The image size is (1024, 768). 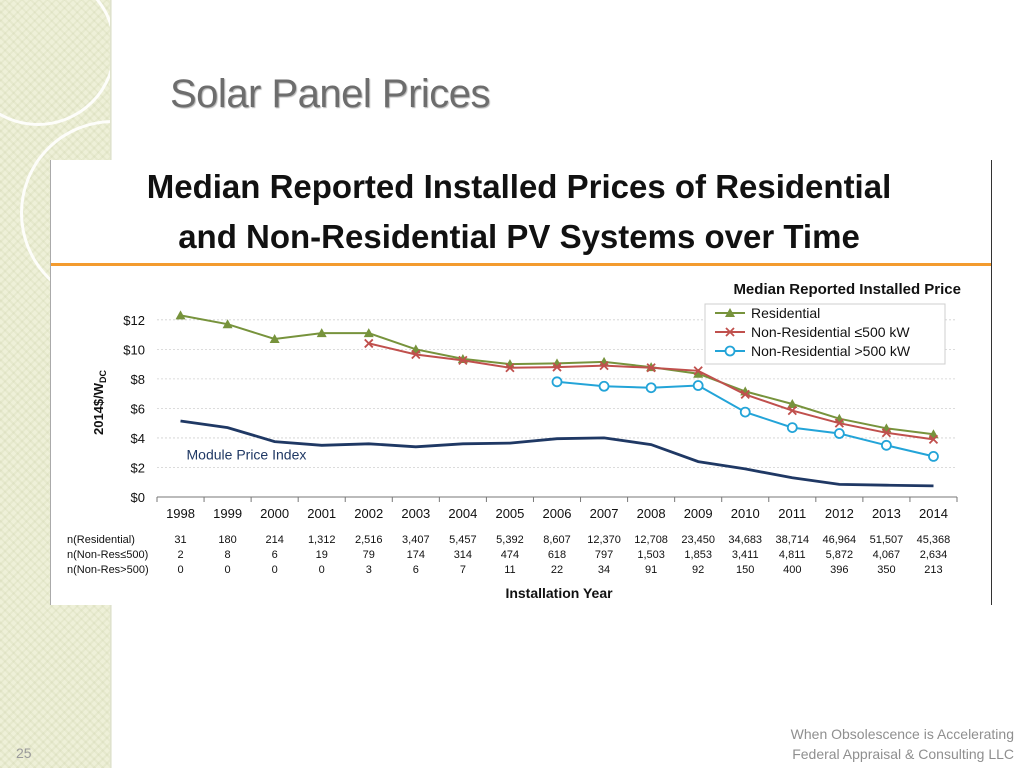 What do you see at coordinates (604, 513) in the screenshot?
I see `x-tick-label: 2007` at bounding box center [604, 513].